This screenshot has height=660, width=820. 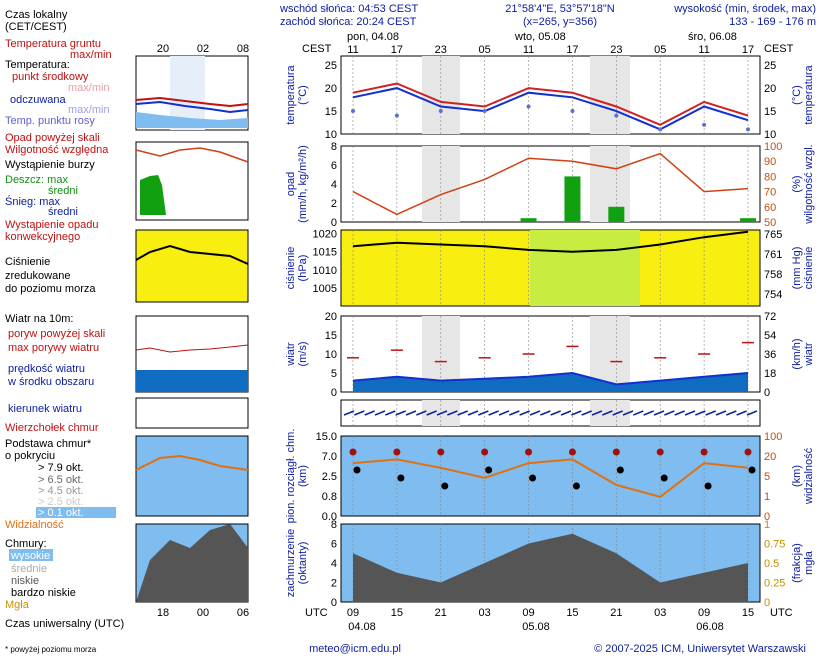 I want to click on day-label-0: pon, 04.08, so click(x=373, y=37).